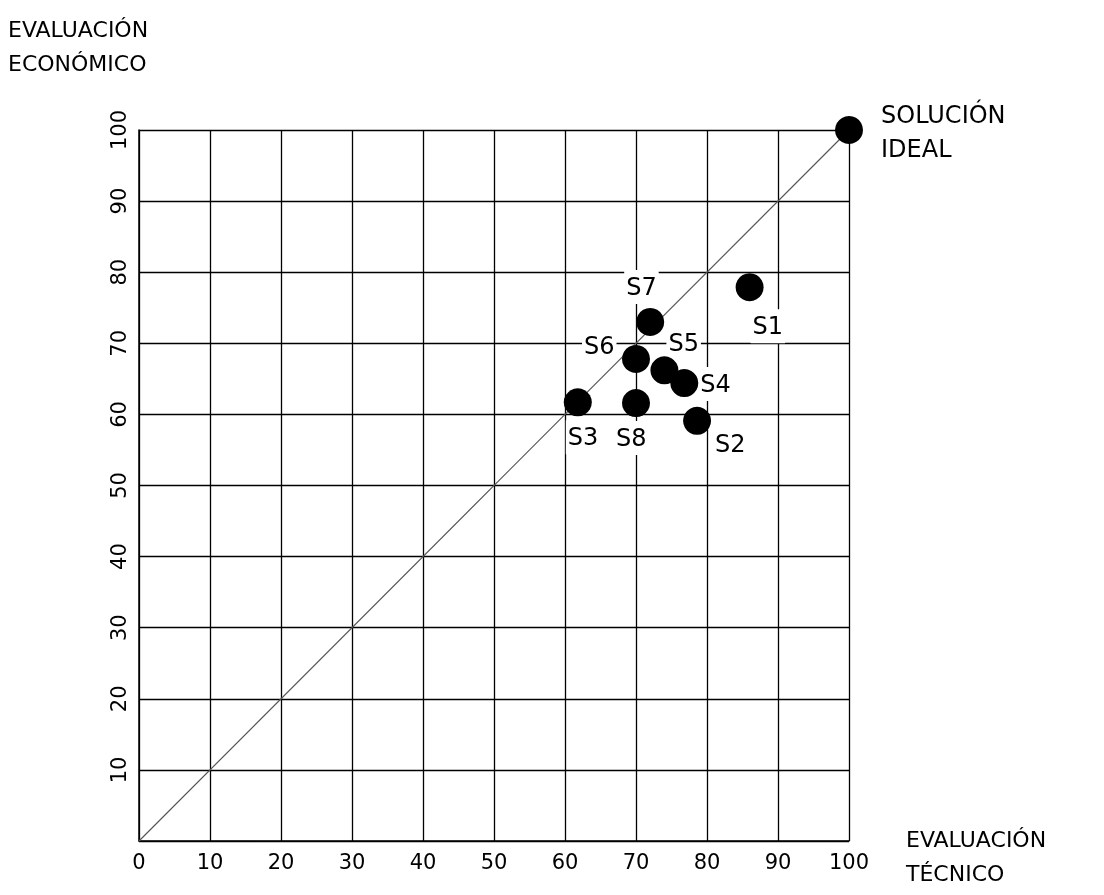  Describe the element at coordinates (210, 861) in the screenshot. I see `x-tick-label: 10` at that location.